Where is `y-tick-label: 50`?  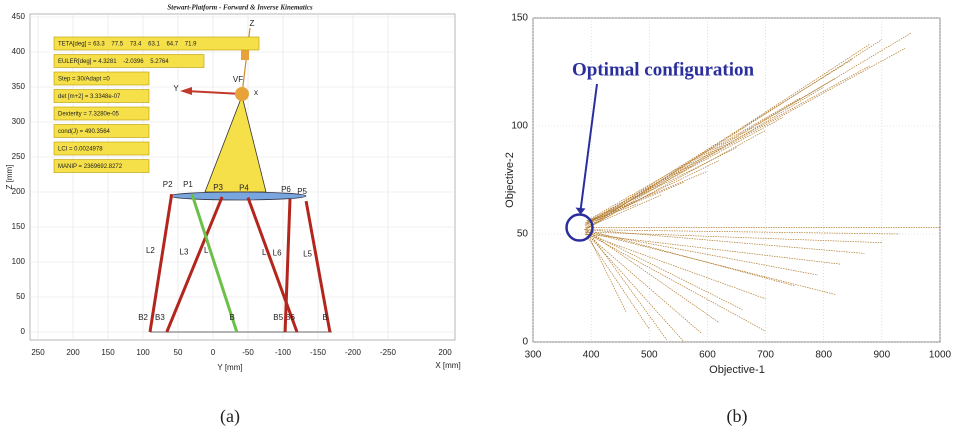
y-tick-label: 50 is located at coordinates (20, 296).